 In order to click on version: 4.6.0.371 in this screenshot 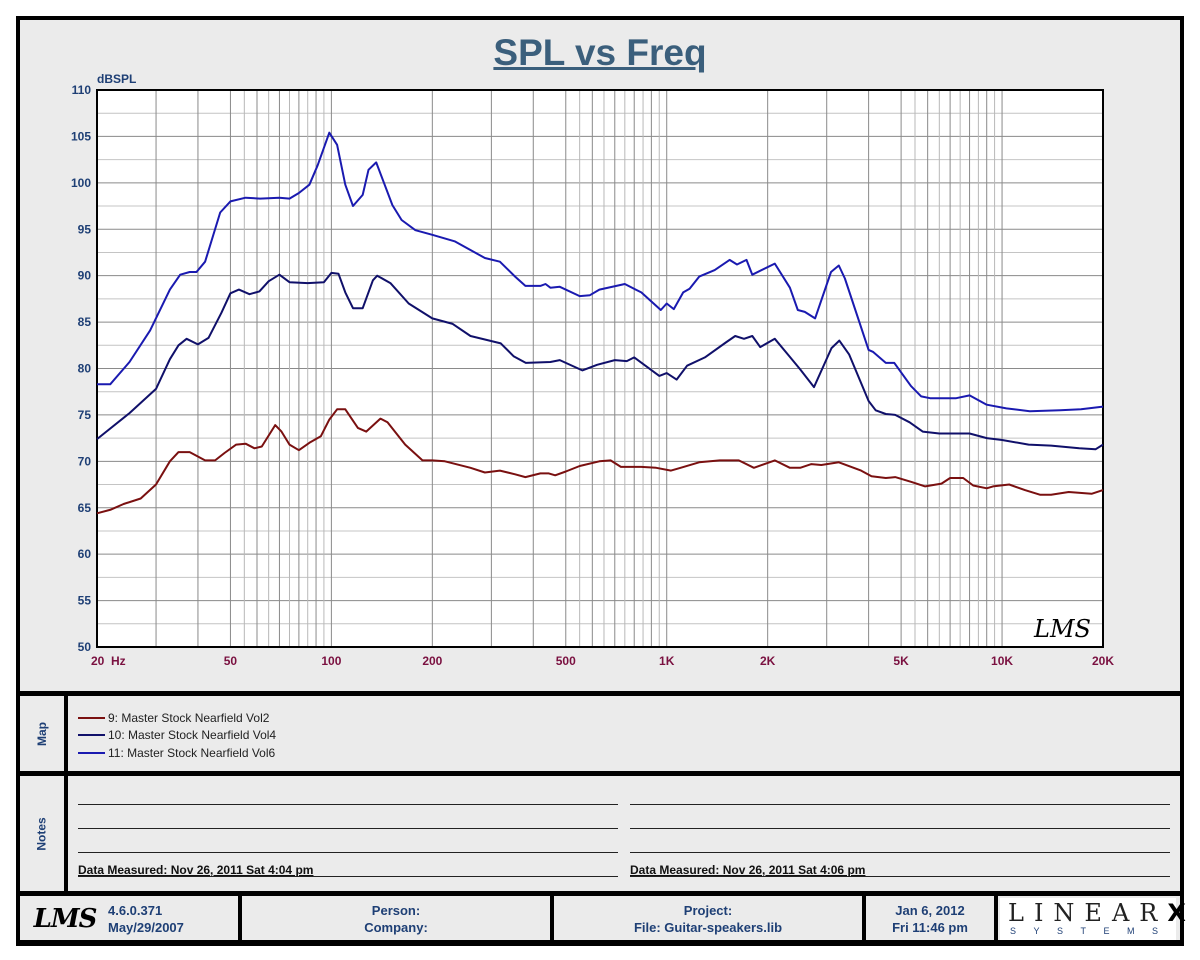, I will do `click(135, 910)`.